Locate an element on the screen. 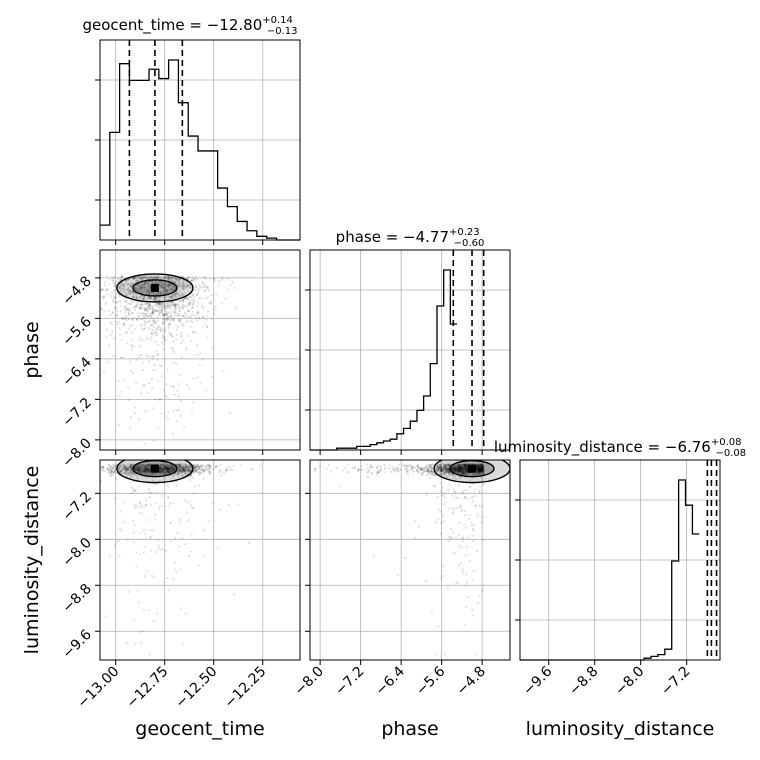 The width and height of the screenshot is (760, 760). title-lower-error: −0.08 is located at coordinates (731, 453).